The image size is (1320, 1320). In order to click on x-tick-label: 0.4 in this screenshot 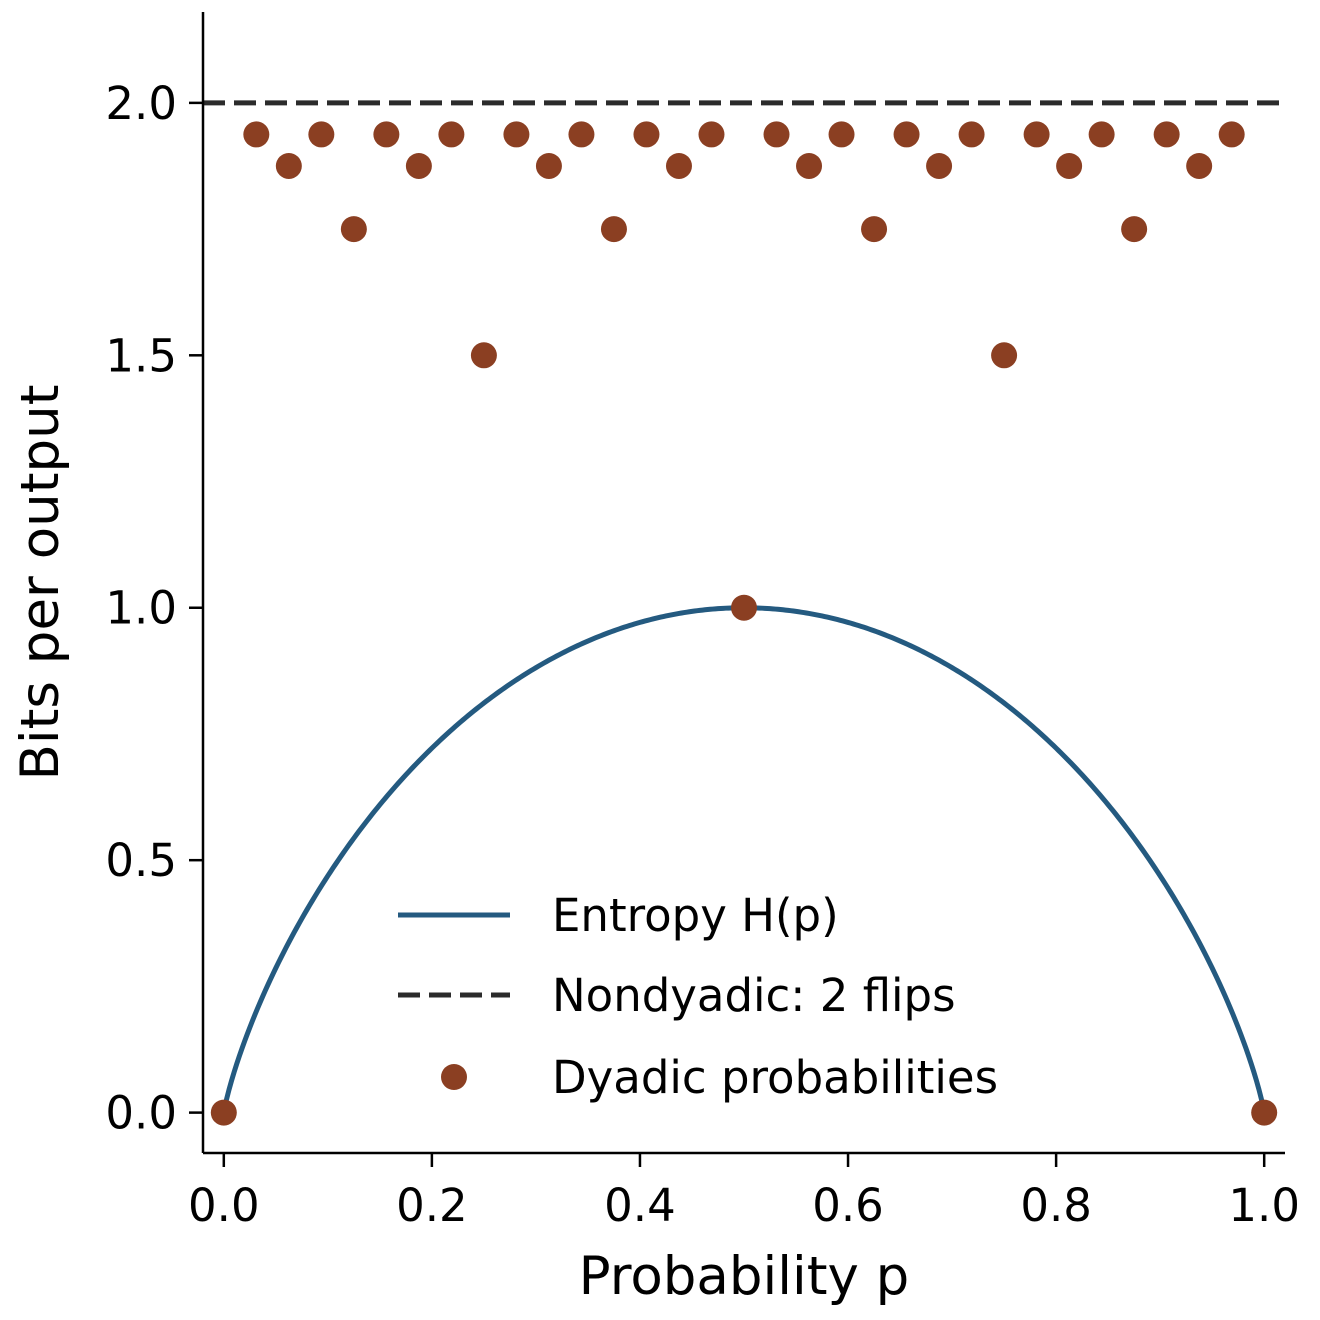, I will do `click(640, 1205)`.